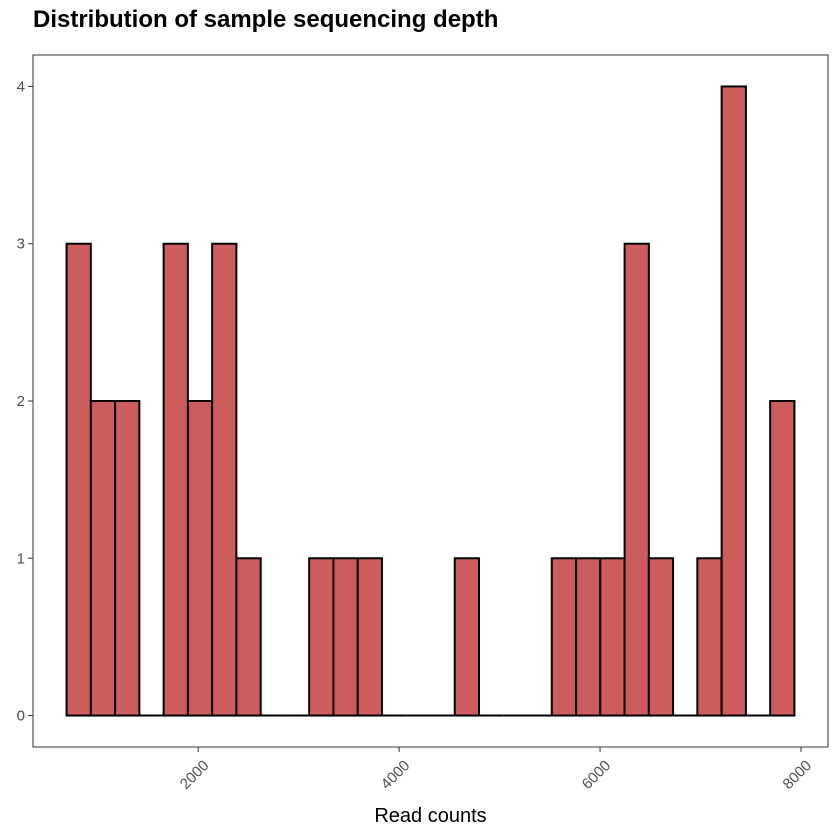 The width and height of the screenshot is (840, 840). Describe the element at coordinates (266, 19) in the screenshot. I see `chart-title: Distribution of sample sequencing depth` at that location.